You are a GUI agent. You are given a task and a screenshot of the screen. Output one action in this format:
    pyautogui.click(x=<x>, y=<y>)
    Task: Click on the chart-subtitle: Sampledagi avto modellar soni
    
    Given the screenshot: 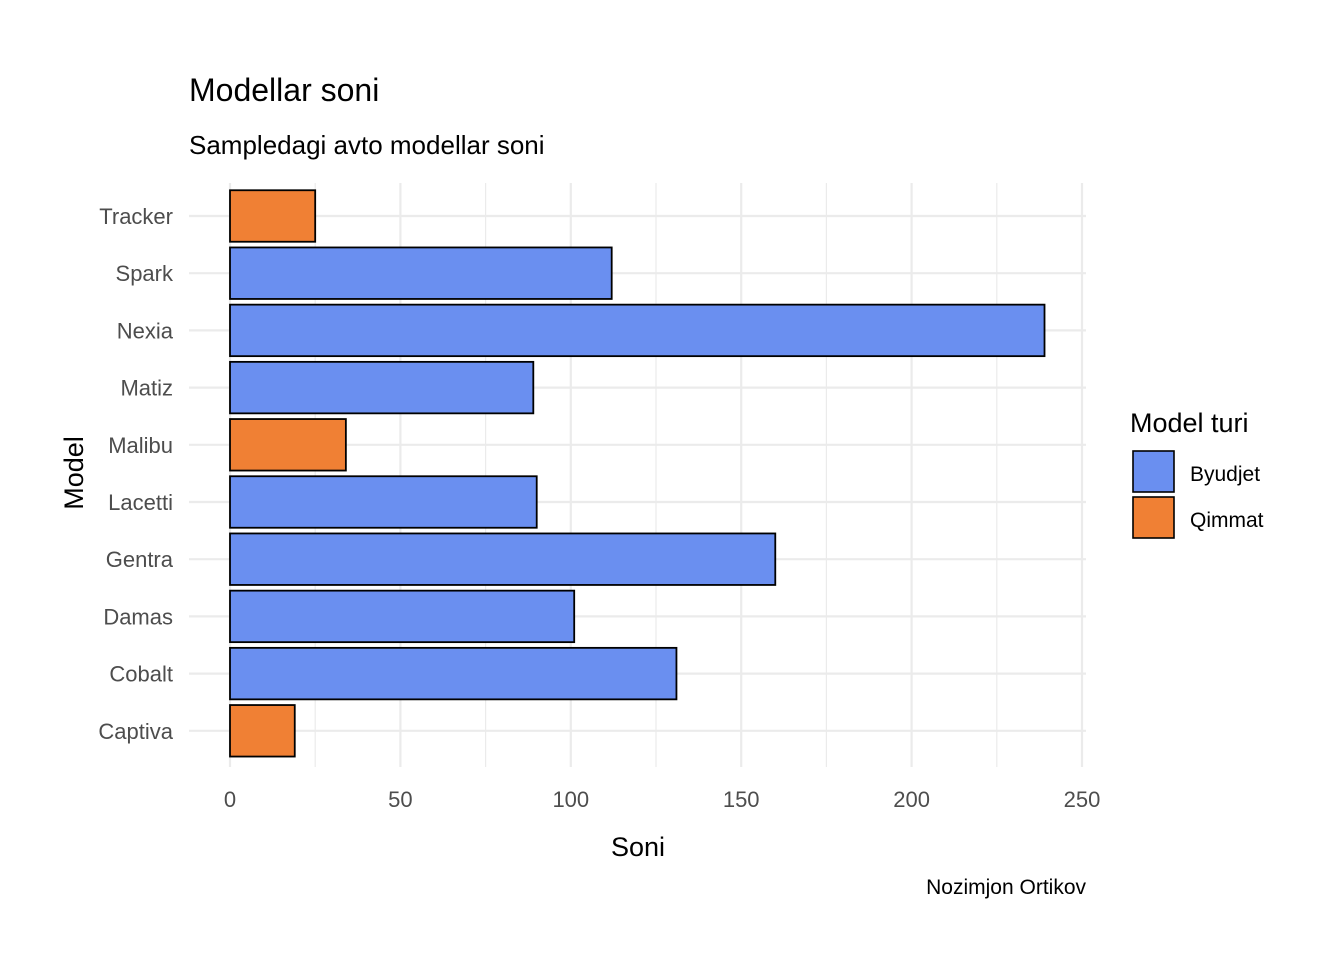 What is the action you would take?
    pyautogui.click(x=367, y=145)
    